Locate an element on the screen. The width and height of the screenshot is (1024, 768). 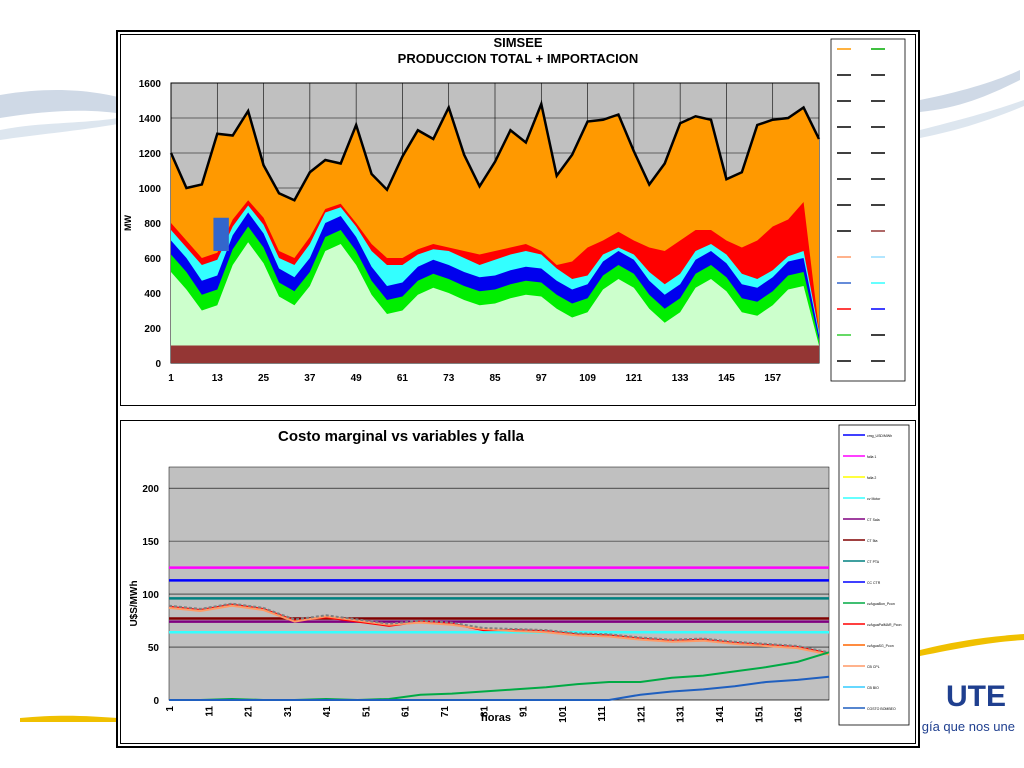
x-tick-label: 25 is located at coordinates (264, 378).